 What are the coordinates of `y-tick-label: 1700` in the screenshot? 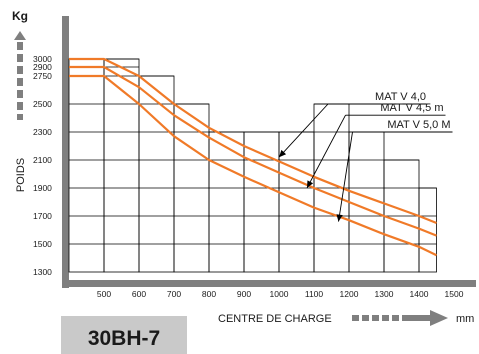 It's located at (42, 216).